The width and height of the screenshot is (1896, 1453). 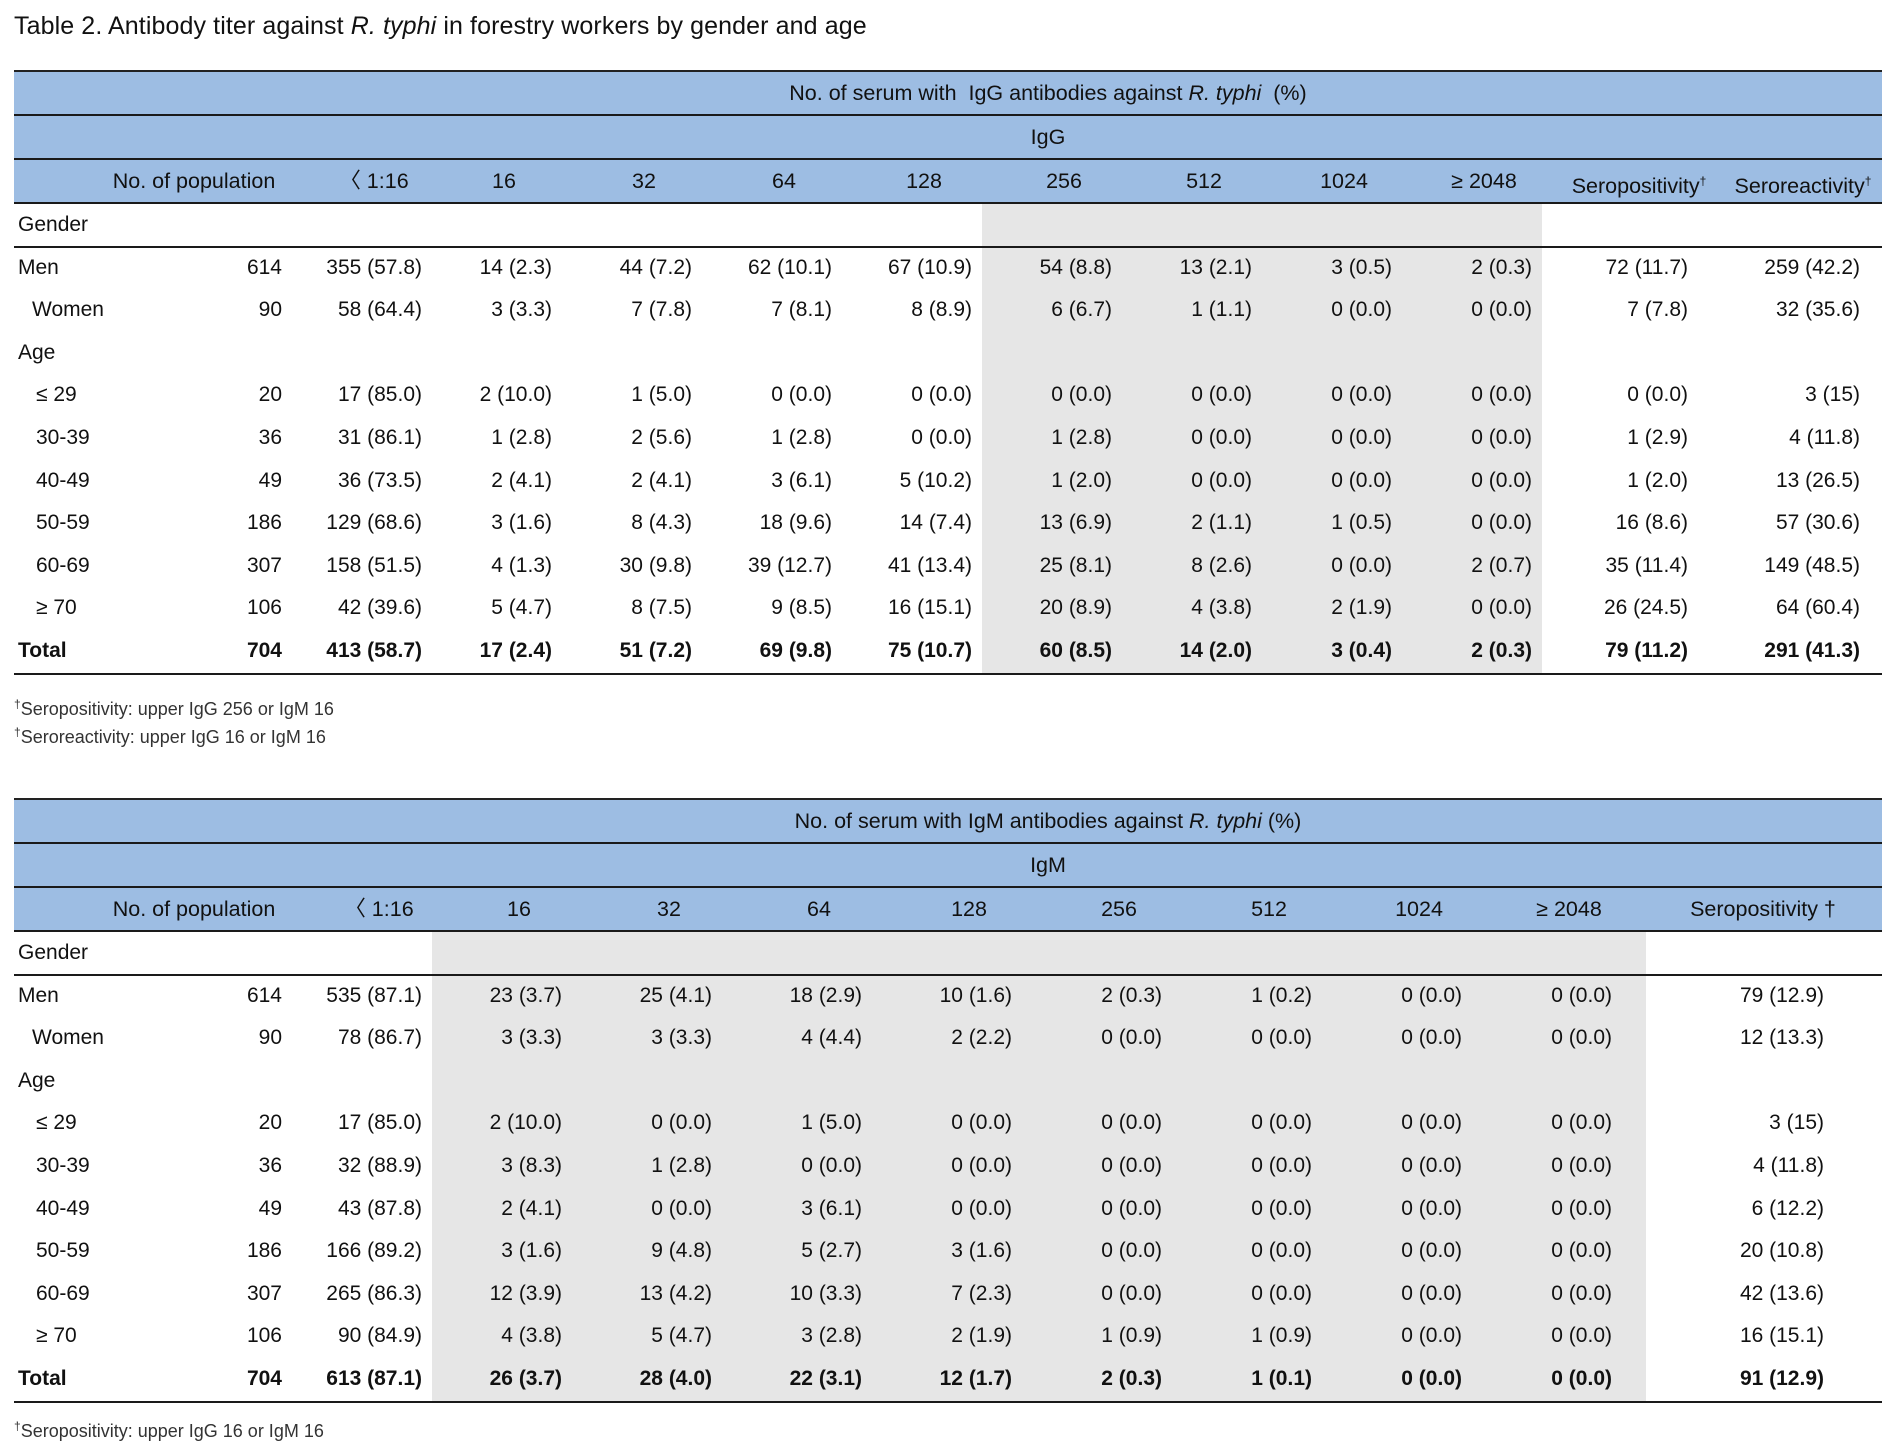 I want to click on igm-age-row-0-cell-9: 0 (0.0), so click(x=1581, y=1123).